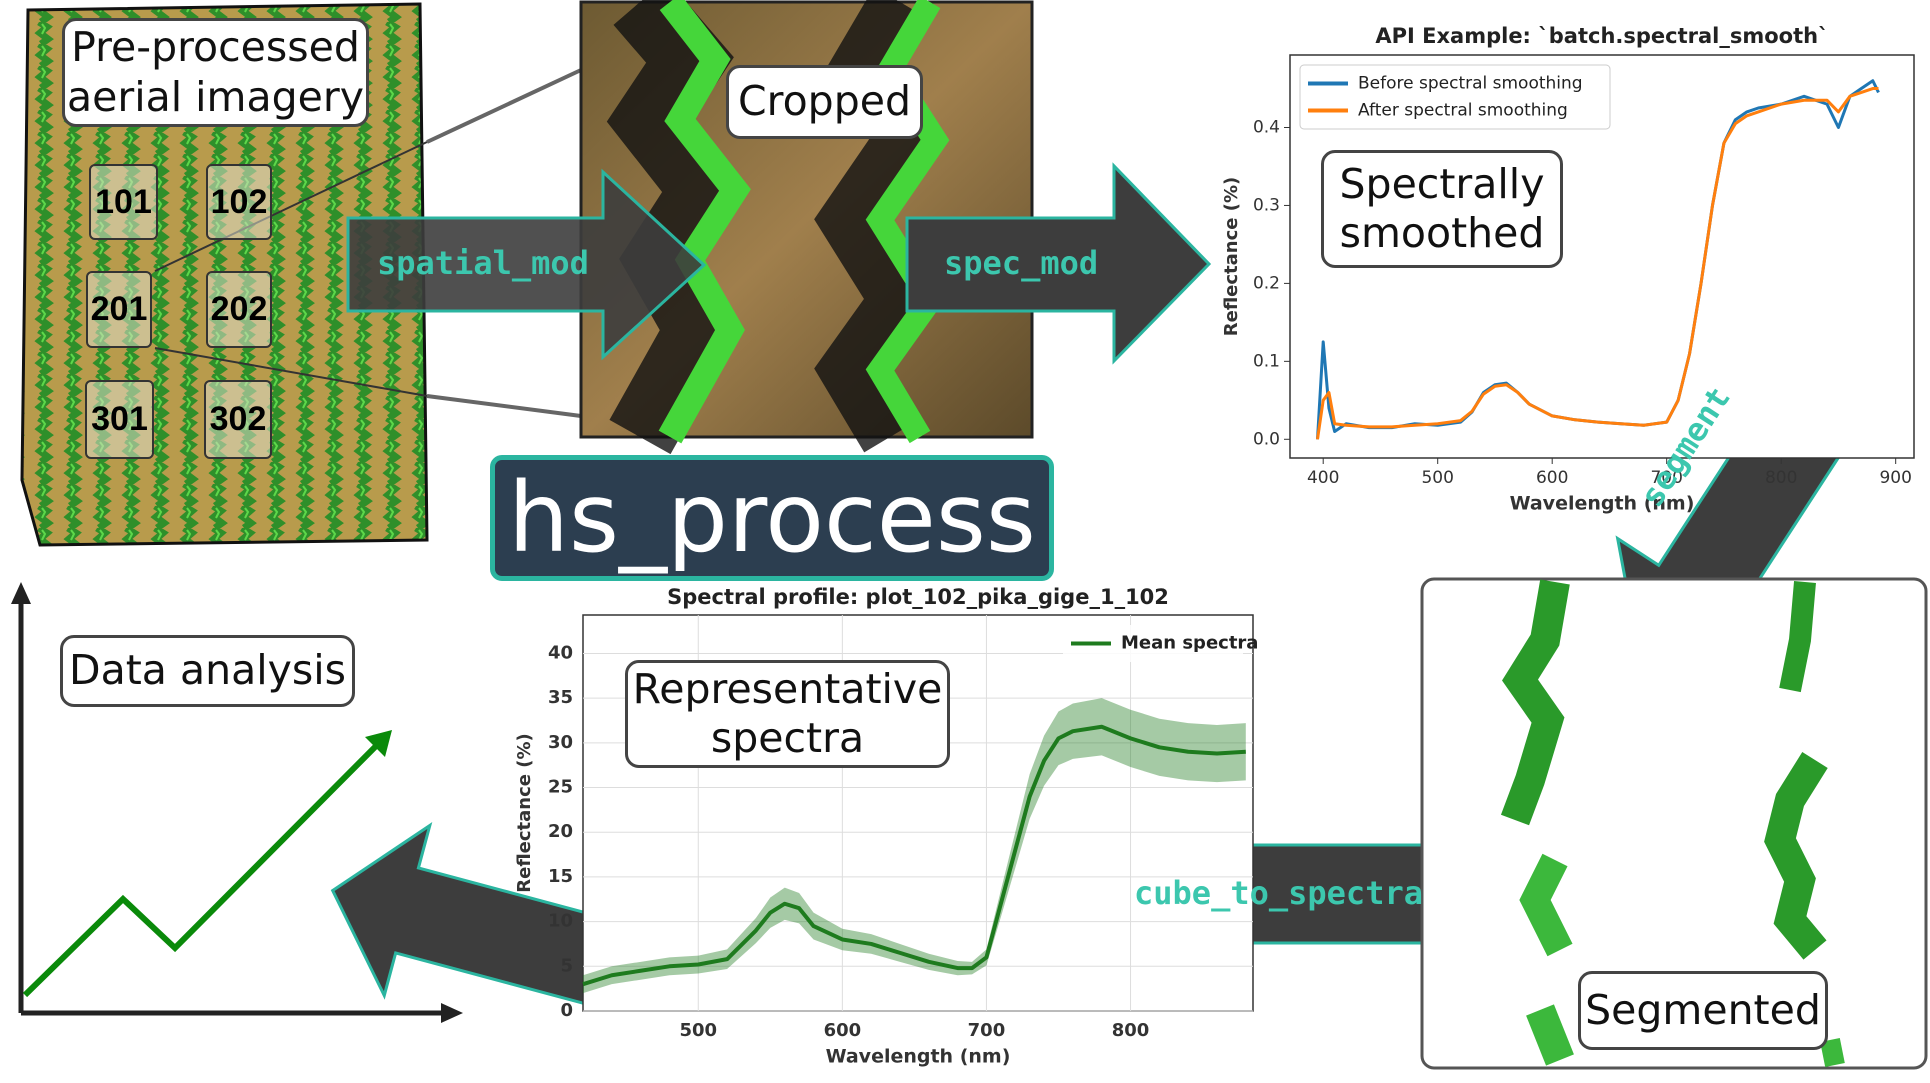 Image resolution: width=1930 pixels, height=1083 pixels. Describe the element at coordinates (1266, 127) in the screenshot. I see `y-tick-label: 0.4` at that location.